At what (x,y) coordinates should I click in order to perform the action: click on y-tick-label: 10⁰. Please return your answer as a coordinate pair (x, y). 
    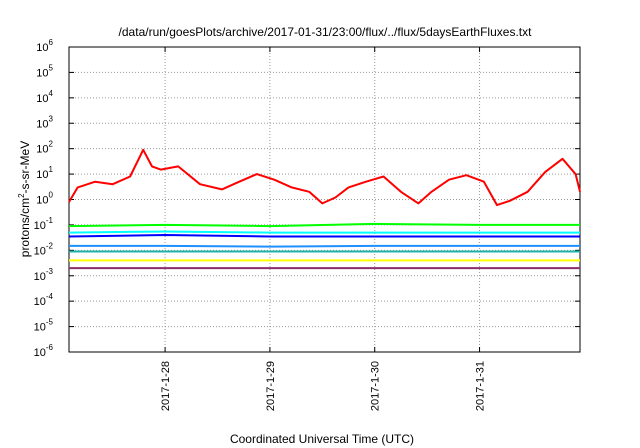
    Looking at the image, I should click on (44, 199).